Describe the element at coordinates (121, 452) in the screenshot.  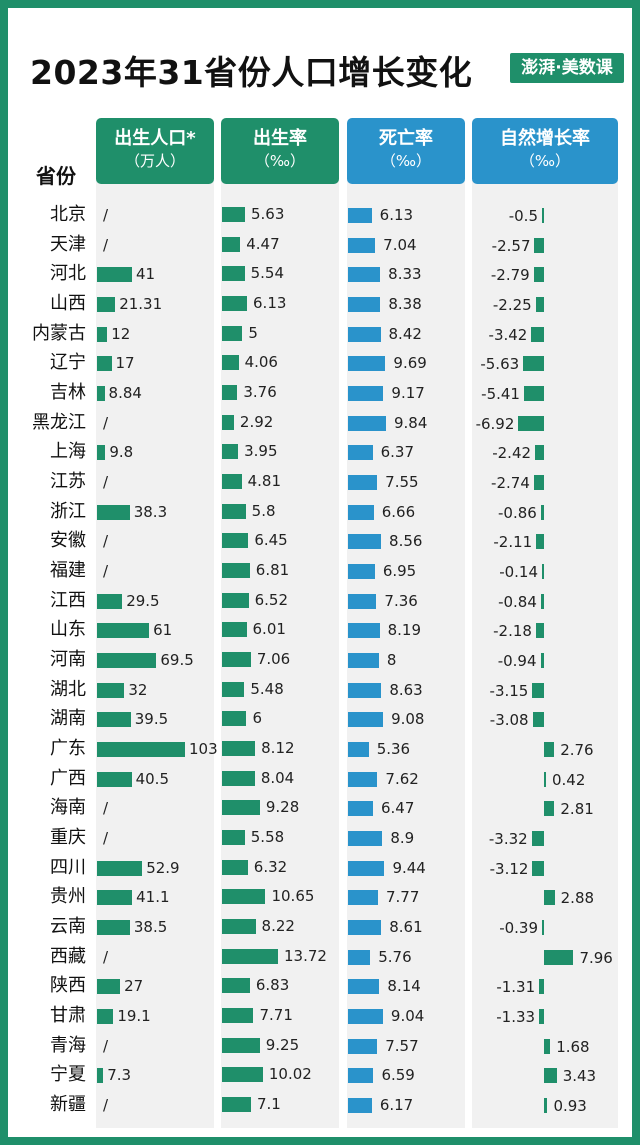
I see `births-value: 9.8` at that location.